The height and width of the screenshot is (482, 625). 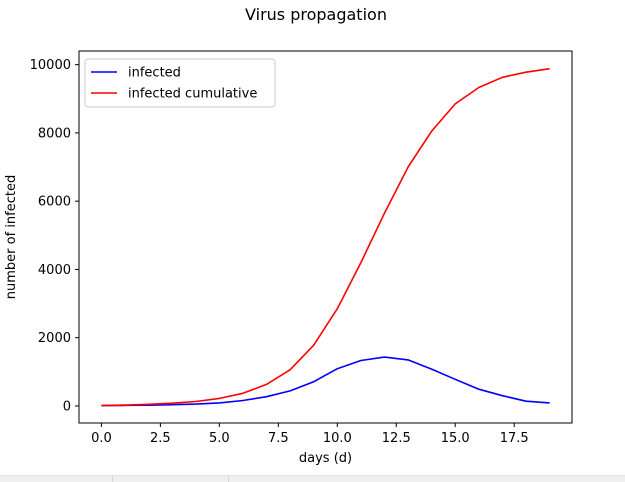 I want to click on legend-label-infected: infected, so click(x=154, y=73).